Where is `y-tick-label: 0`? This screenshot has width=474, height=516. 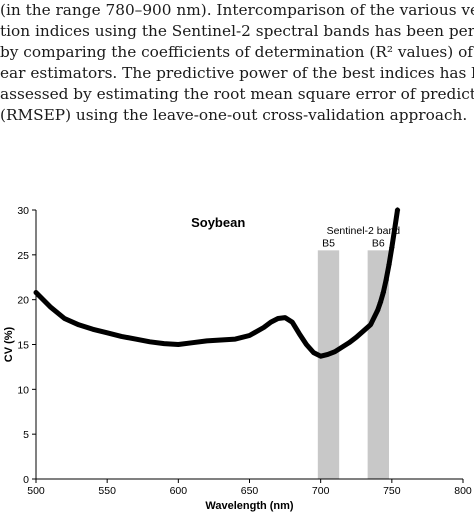
y-tick-label: 0 is located at coordinates (26, 480).